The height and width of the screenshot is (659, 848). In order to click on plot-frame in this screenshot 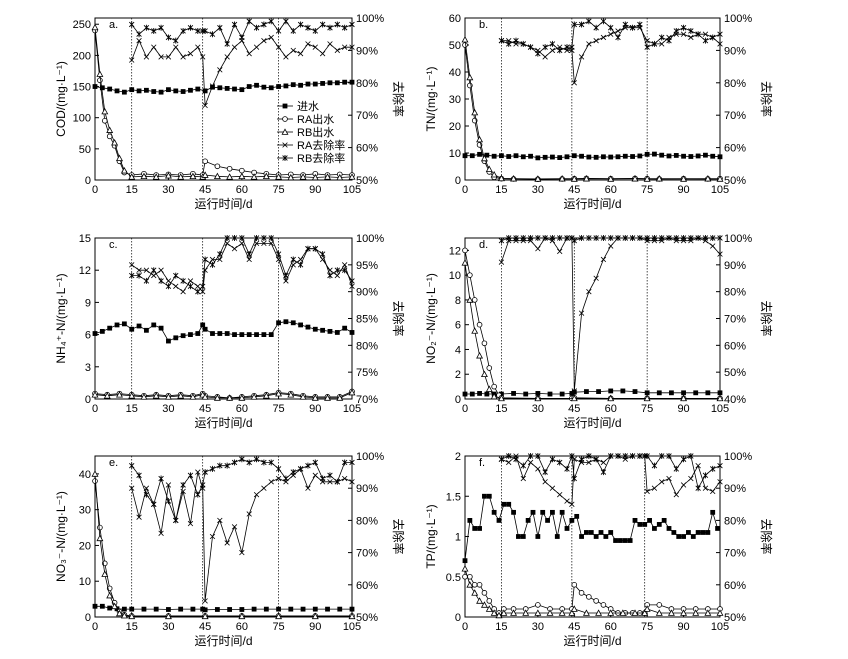, I will do `click(592, 318)`.